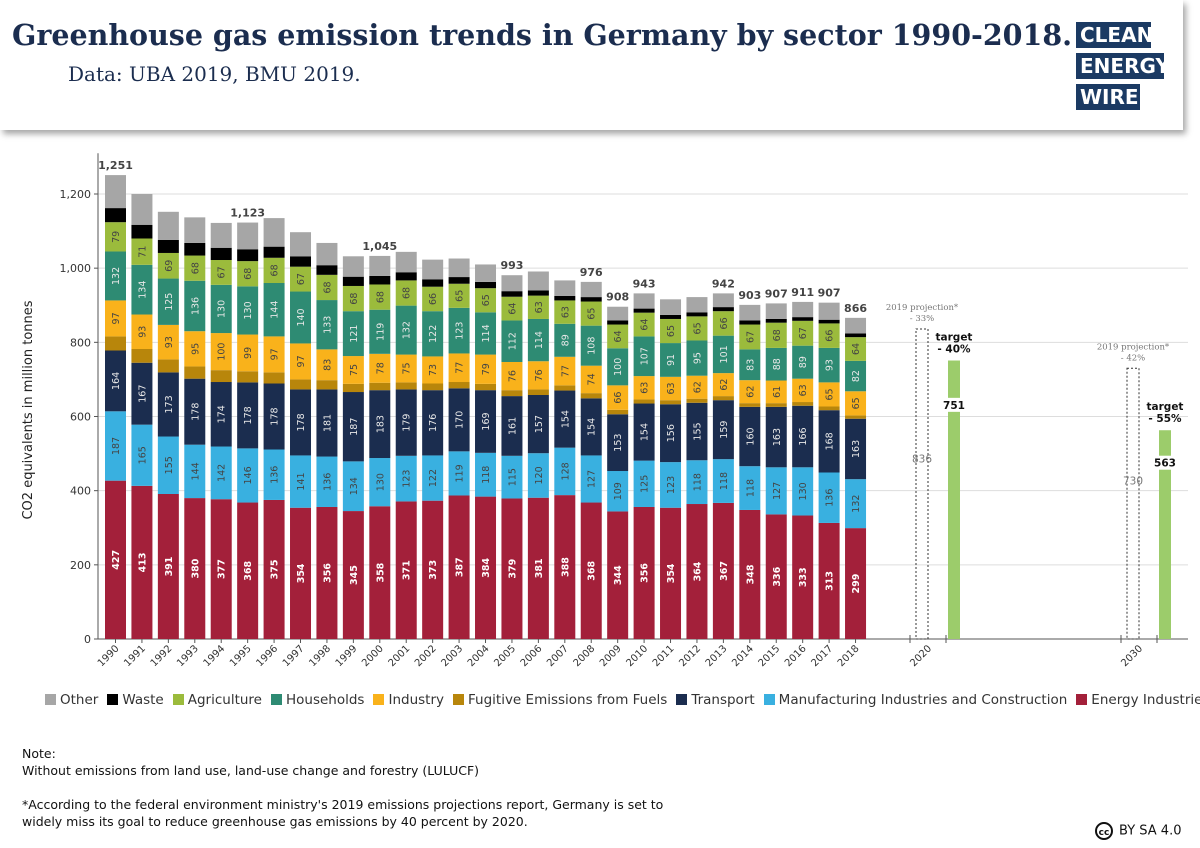 The height and width of the screenshot is (848, 1200). I want to click on legend-item-other: Other, so click(71, 700).